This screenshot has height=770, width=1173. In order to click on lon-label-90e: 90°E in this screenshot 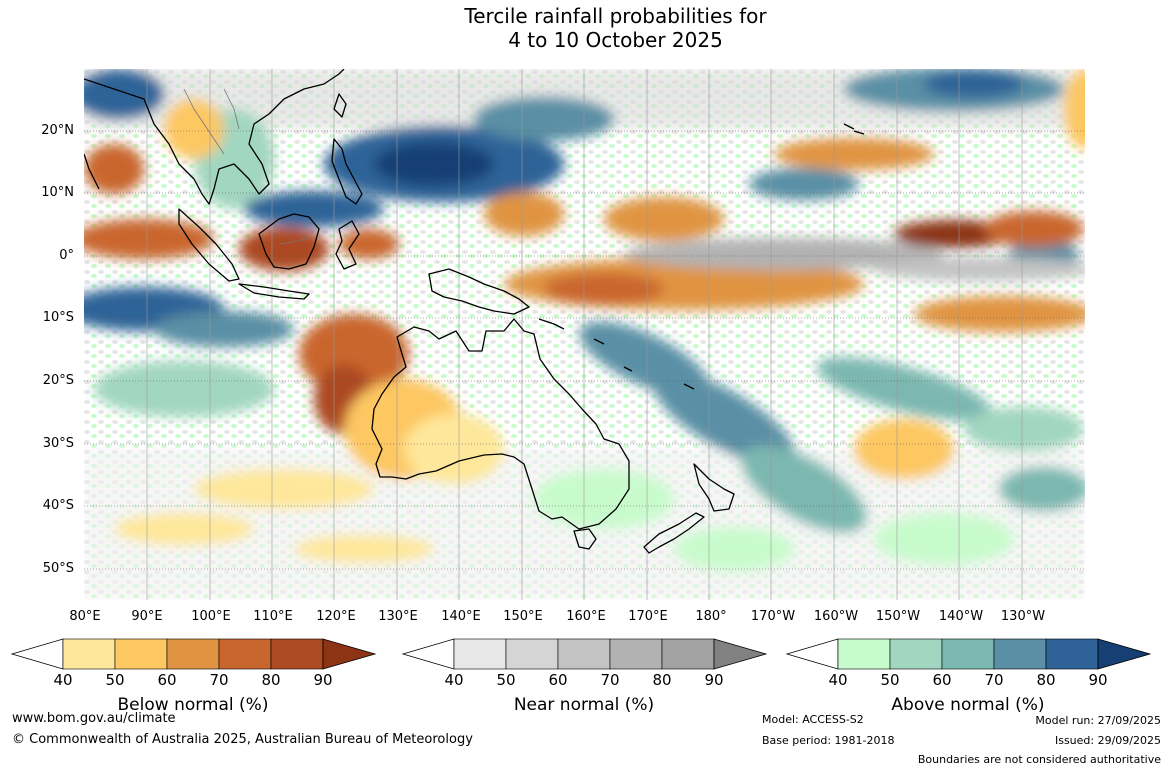, I will do `click(147, 616)`.